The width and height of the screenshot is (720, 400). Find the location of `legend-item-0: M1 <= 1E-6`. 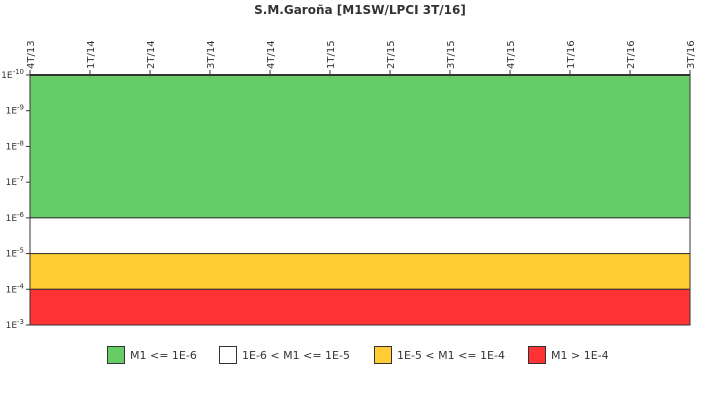

legend-item-0: M1 <= 1E-6 is located at coordinates (152, 355).